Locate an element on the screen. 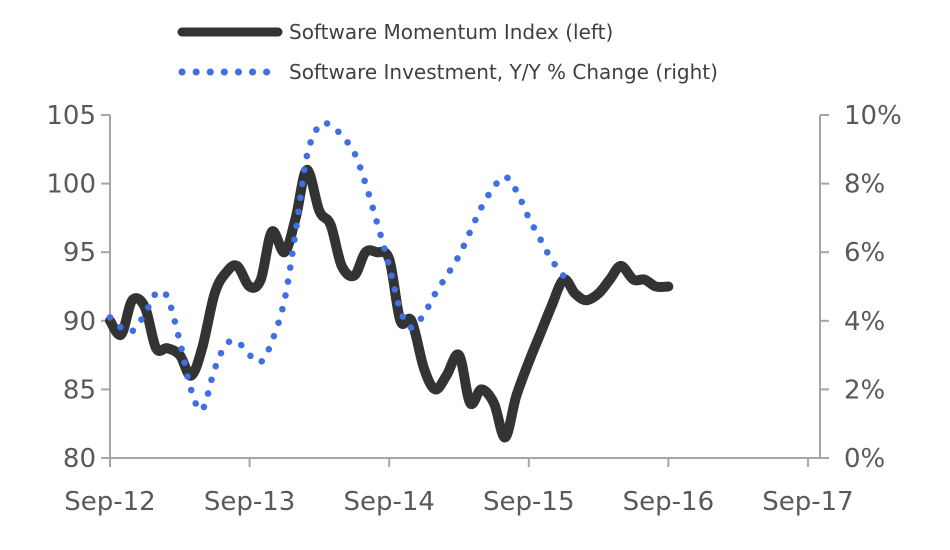  y-left-tick-label: 90 is located at coordinates (79, 322).